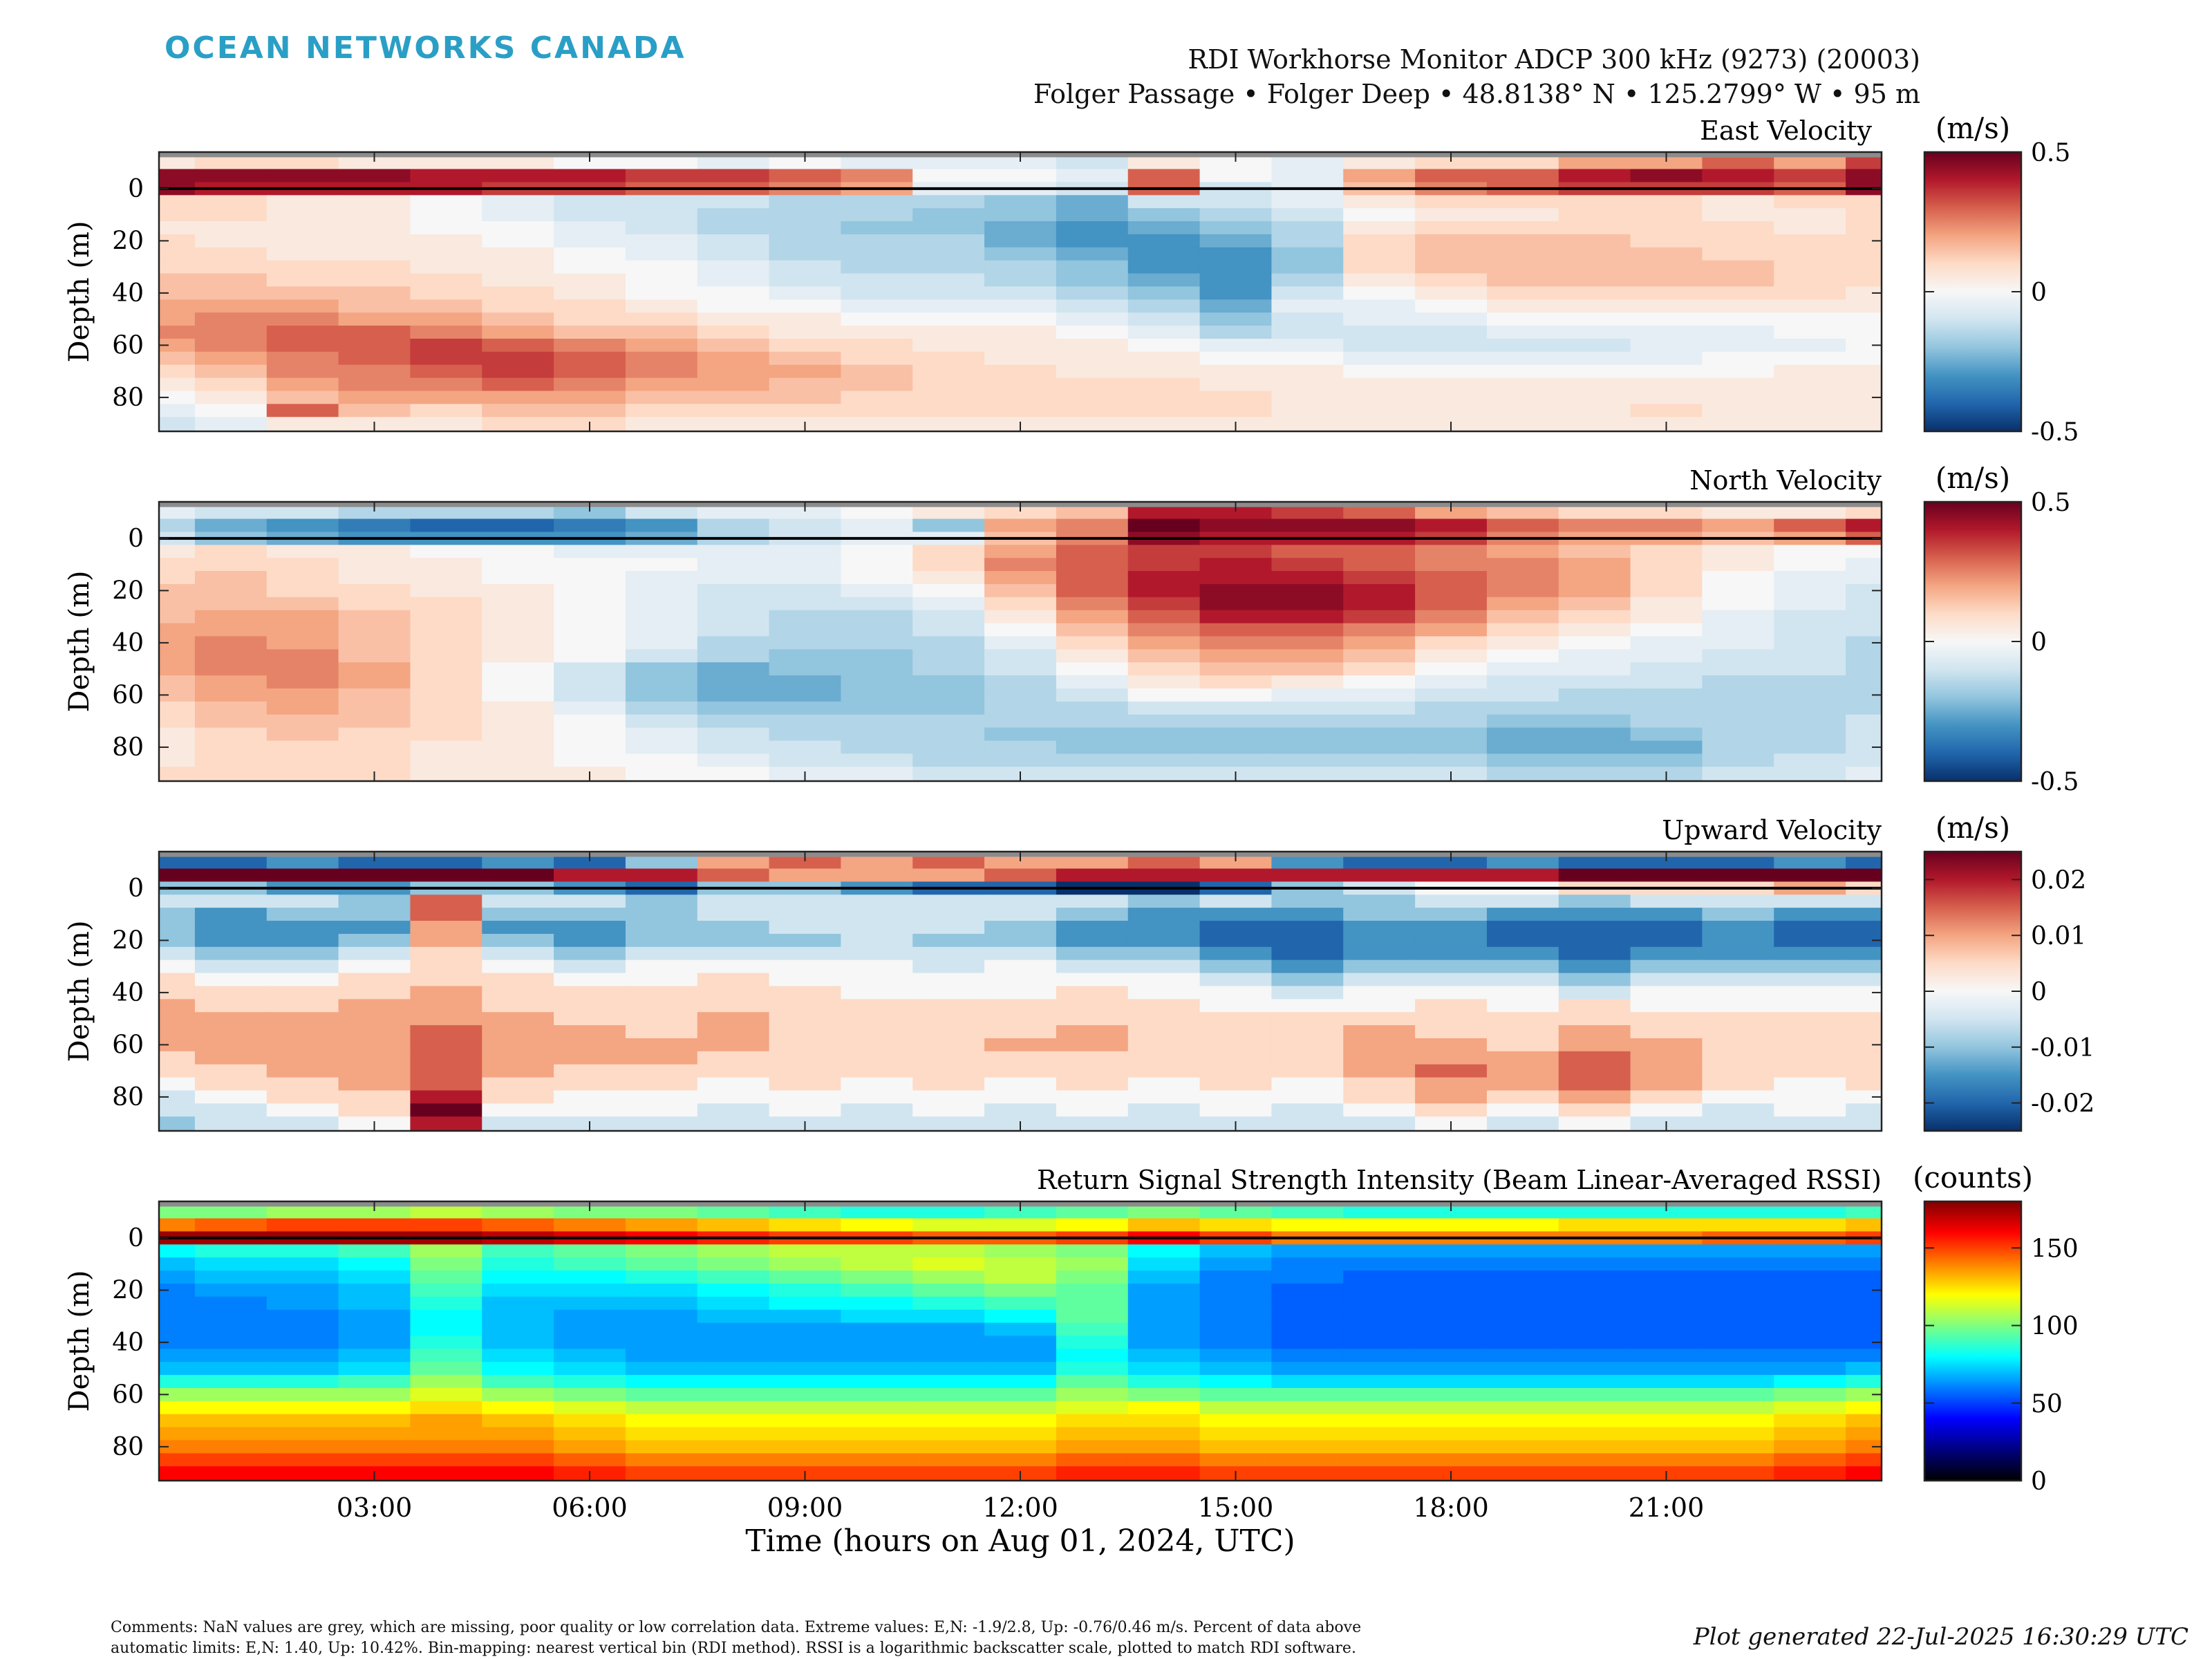  What do you see at coordinates (128, 1097) in the screenshot?
I see `ytick-label: 80` at bounding box center [128, 1097].